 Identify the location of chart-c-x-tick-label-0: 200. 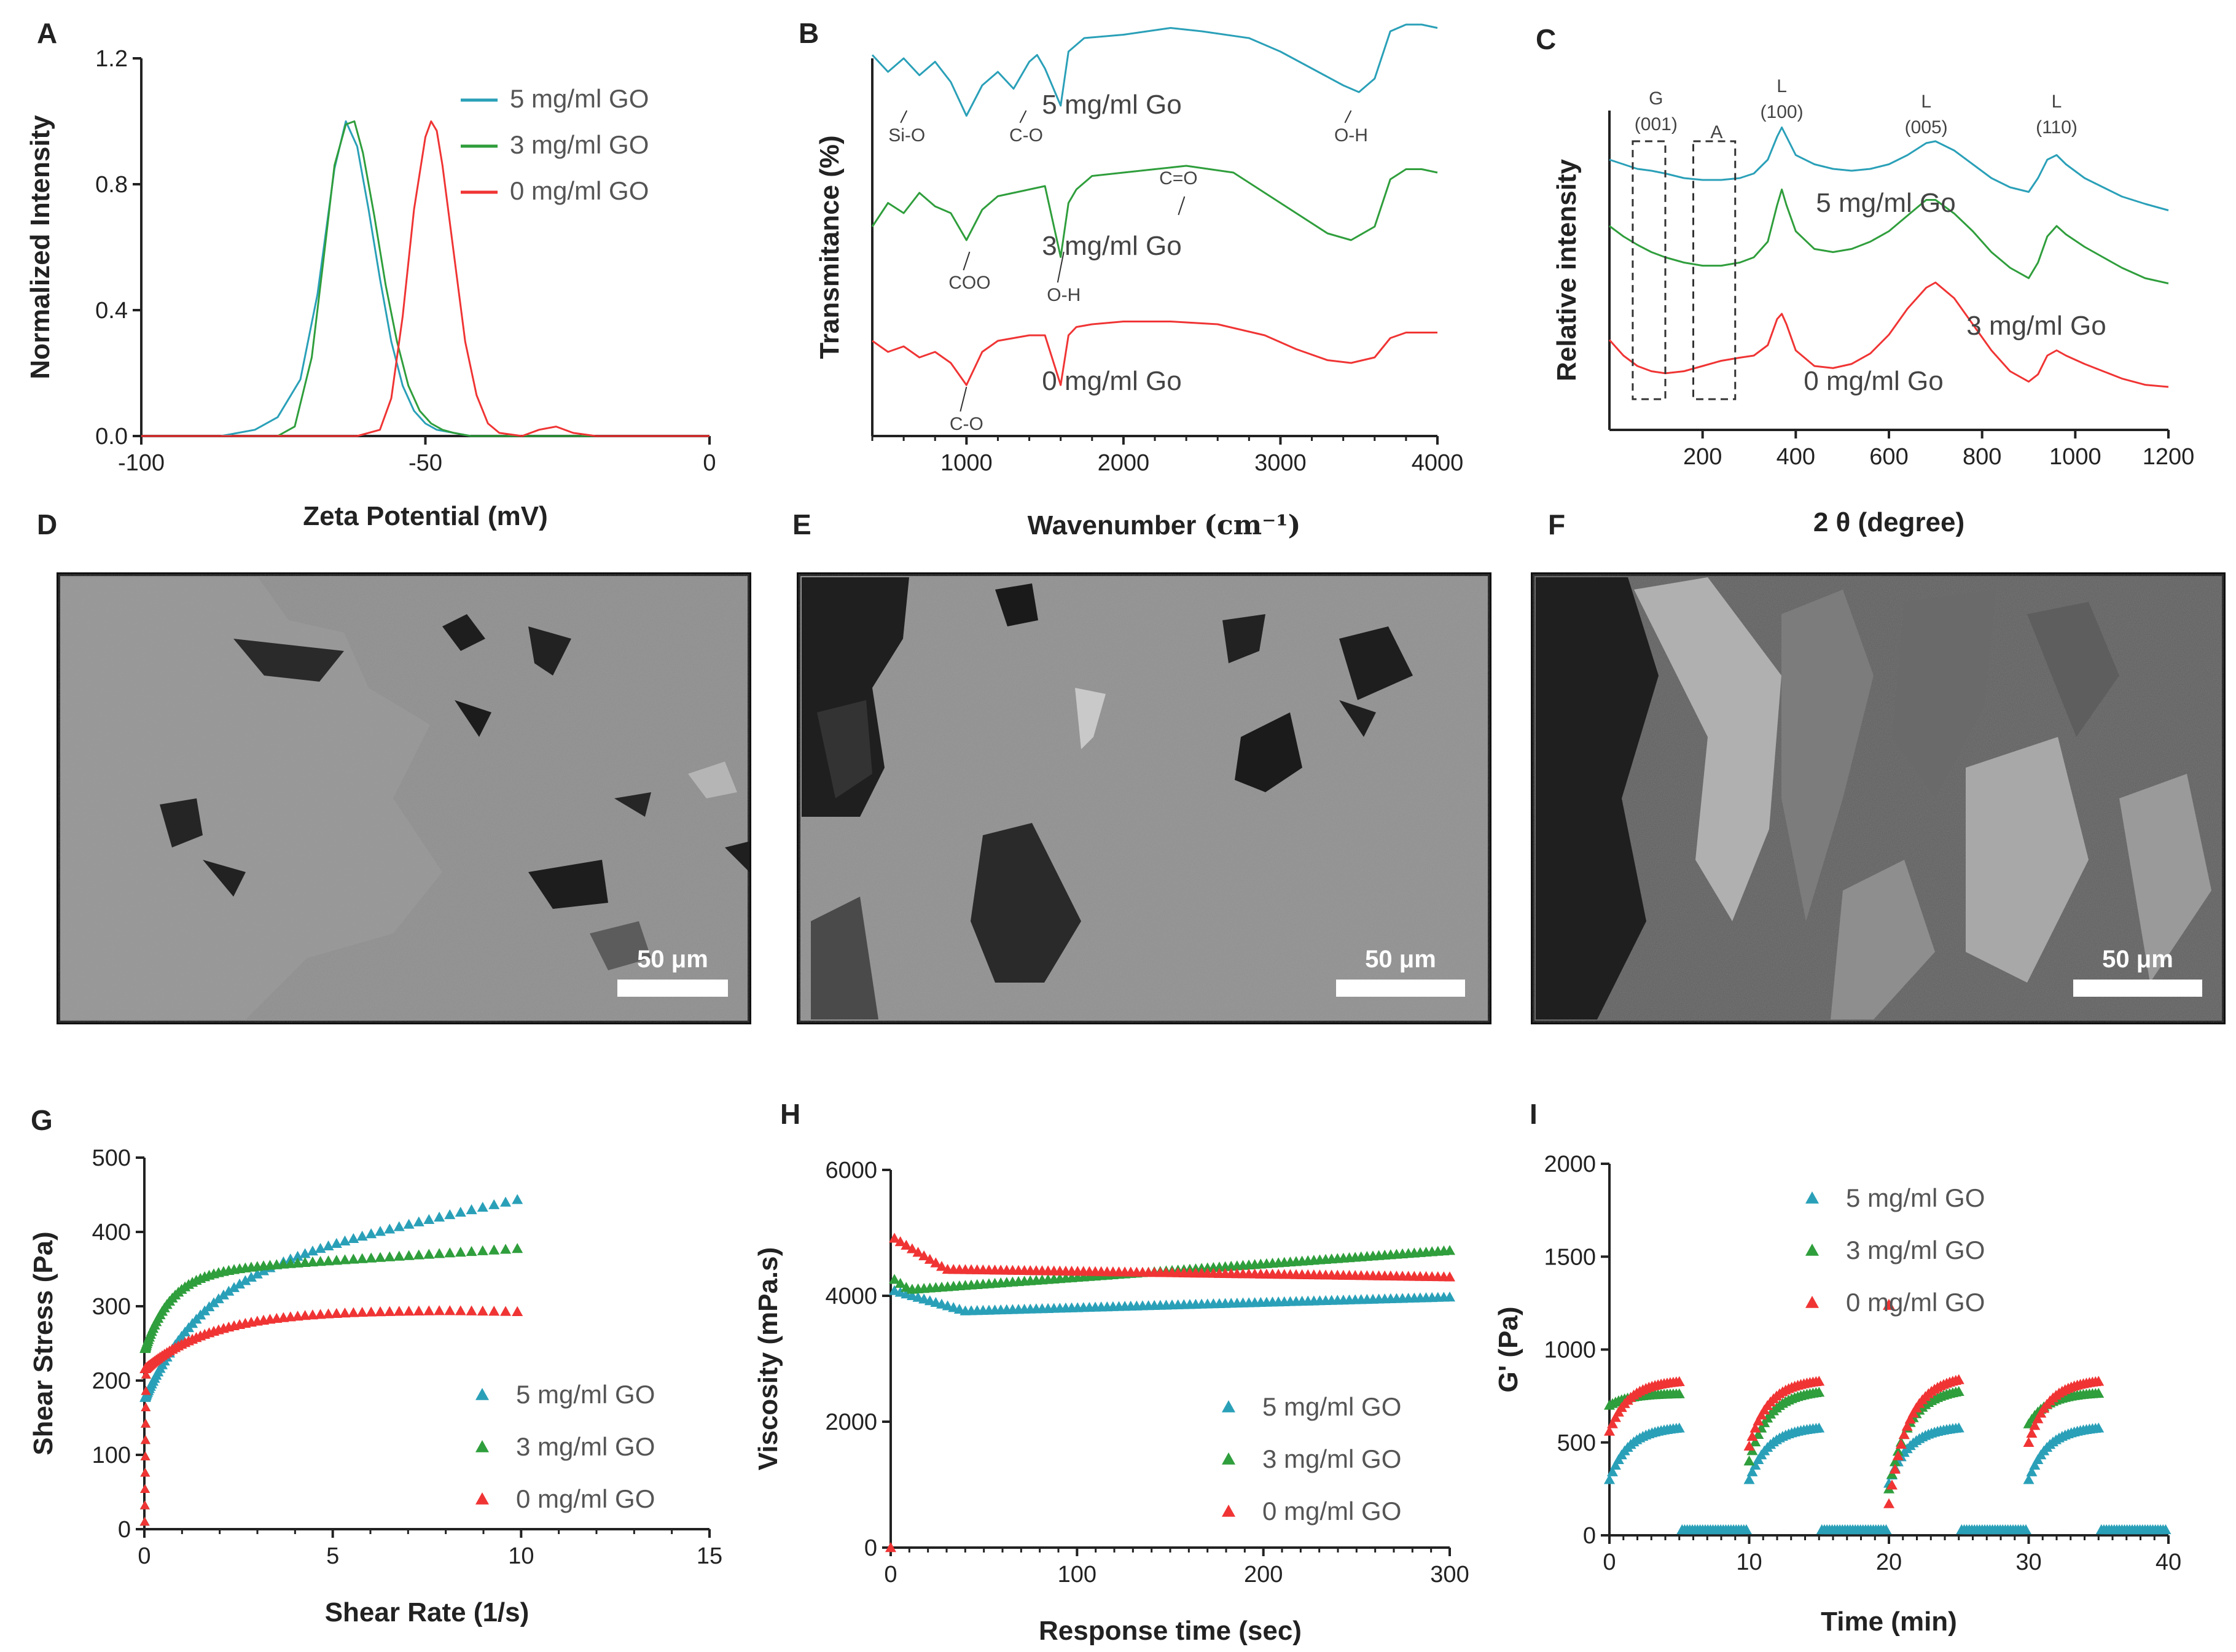
(1702, 457).